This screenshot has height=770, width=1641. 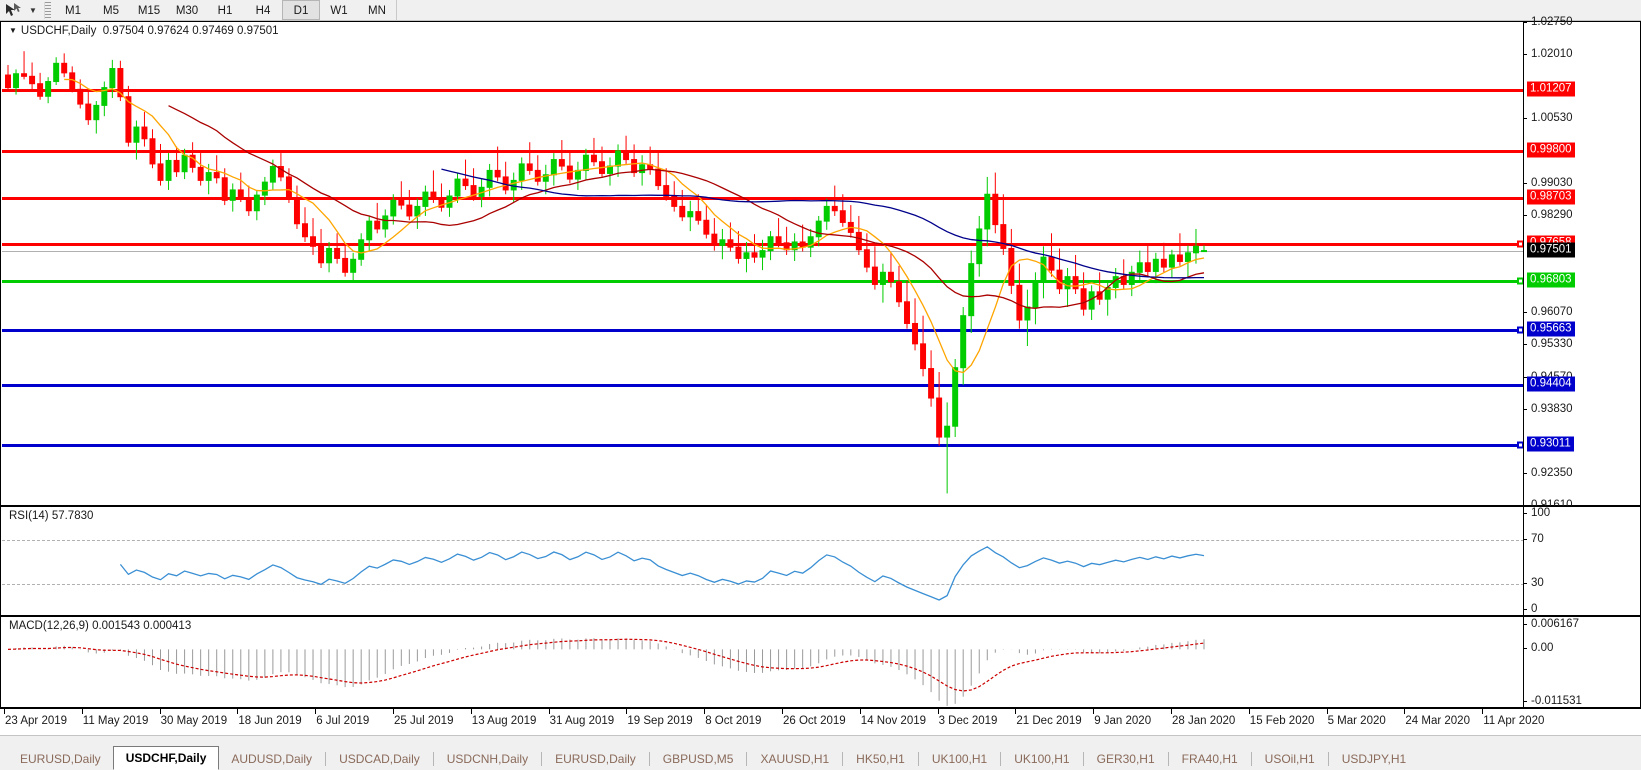 What do you see at coordinates (187, 11) in the screenshot?
I see `timeframe-button-m30: M30` at bounding box center [187, 11].